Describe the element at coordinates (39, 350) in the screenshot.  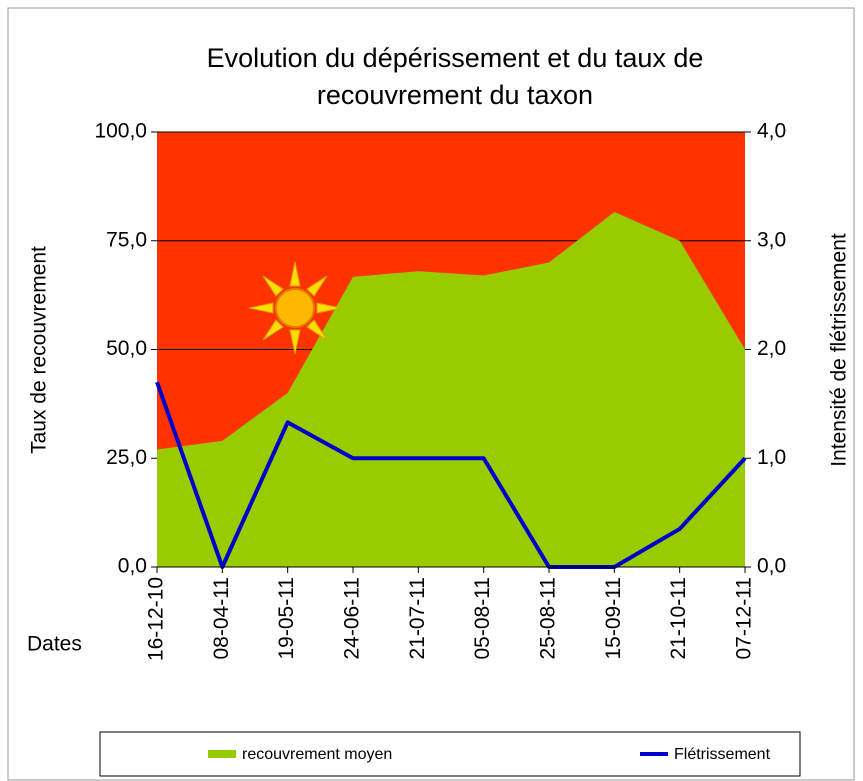
I see `y-axis-label: Taux de recouvrement` at that location.